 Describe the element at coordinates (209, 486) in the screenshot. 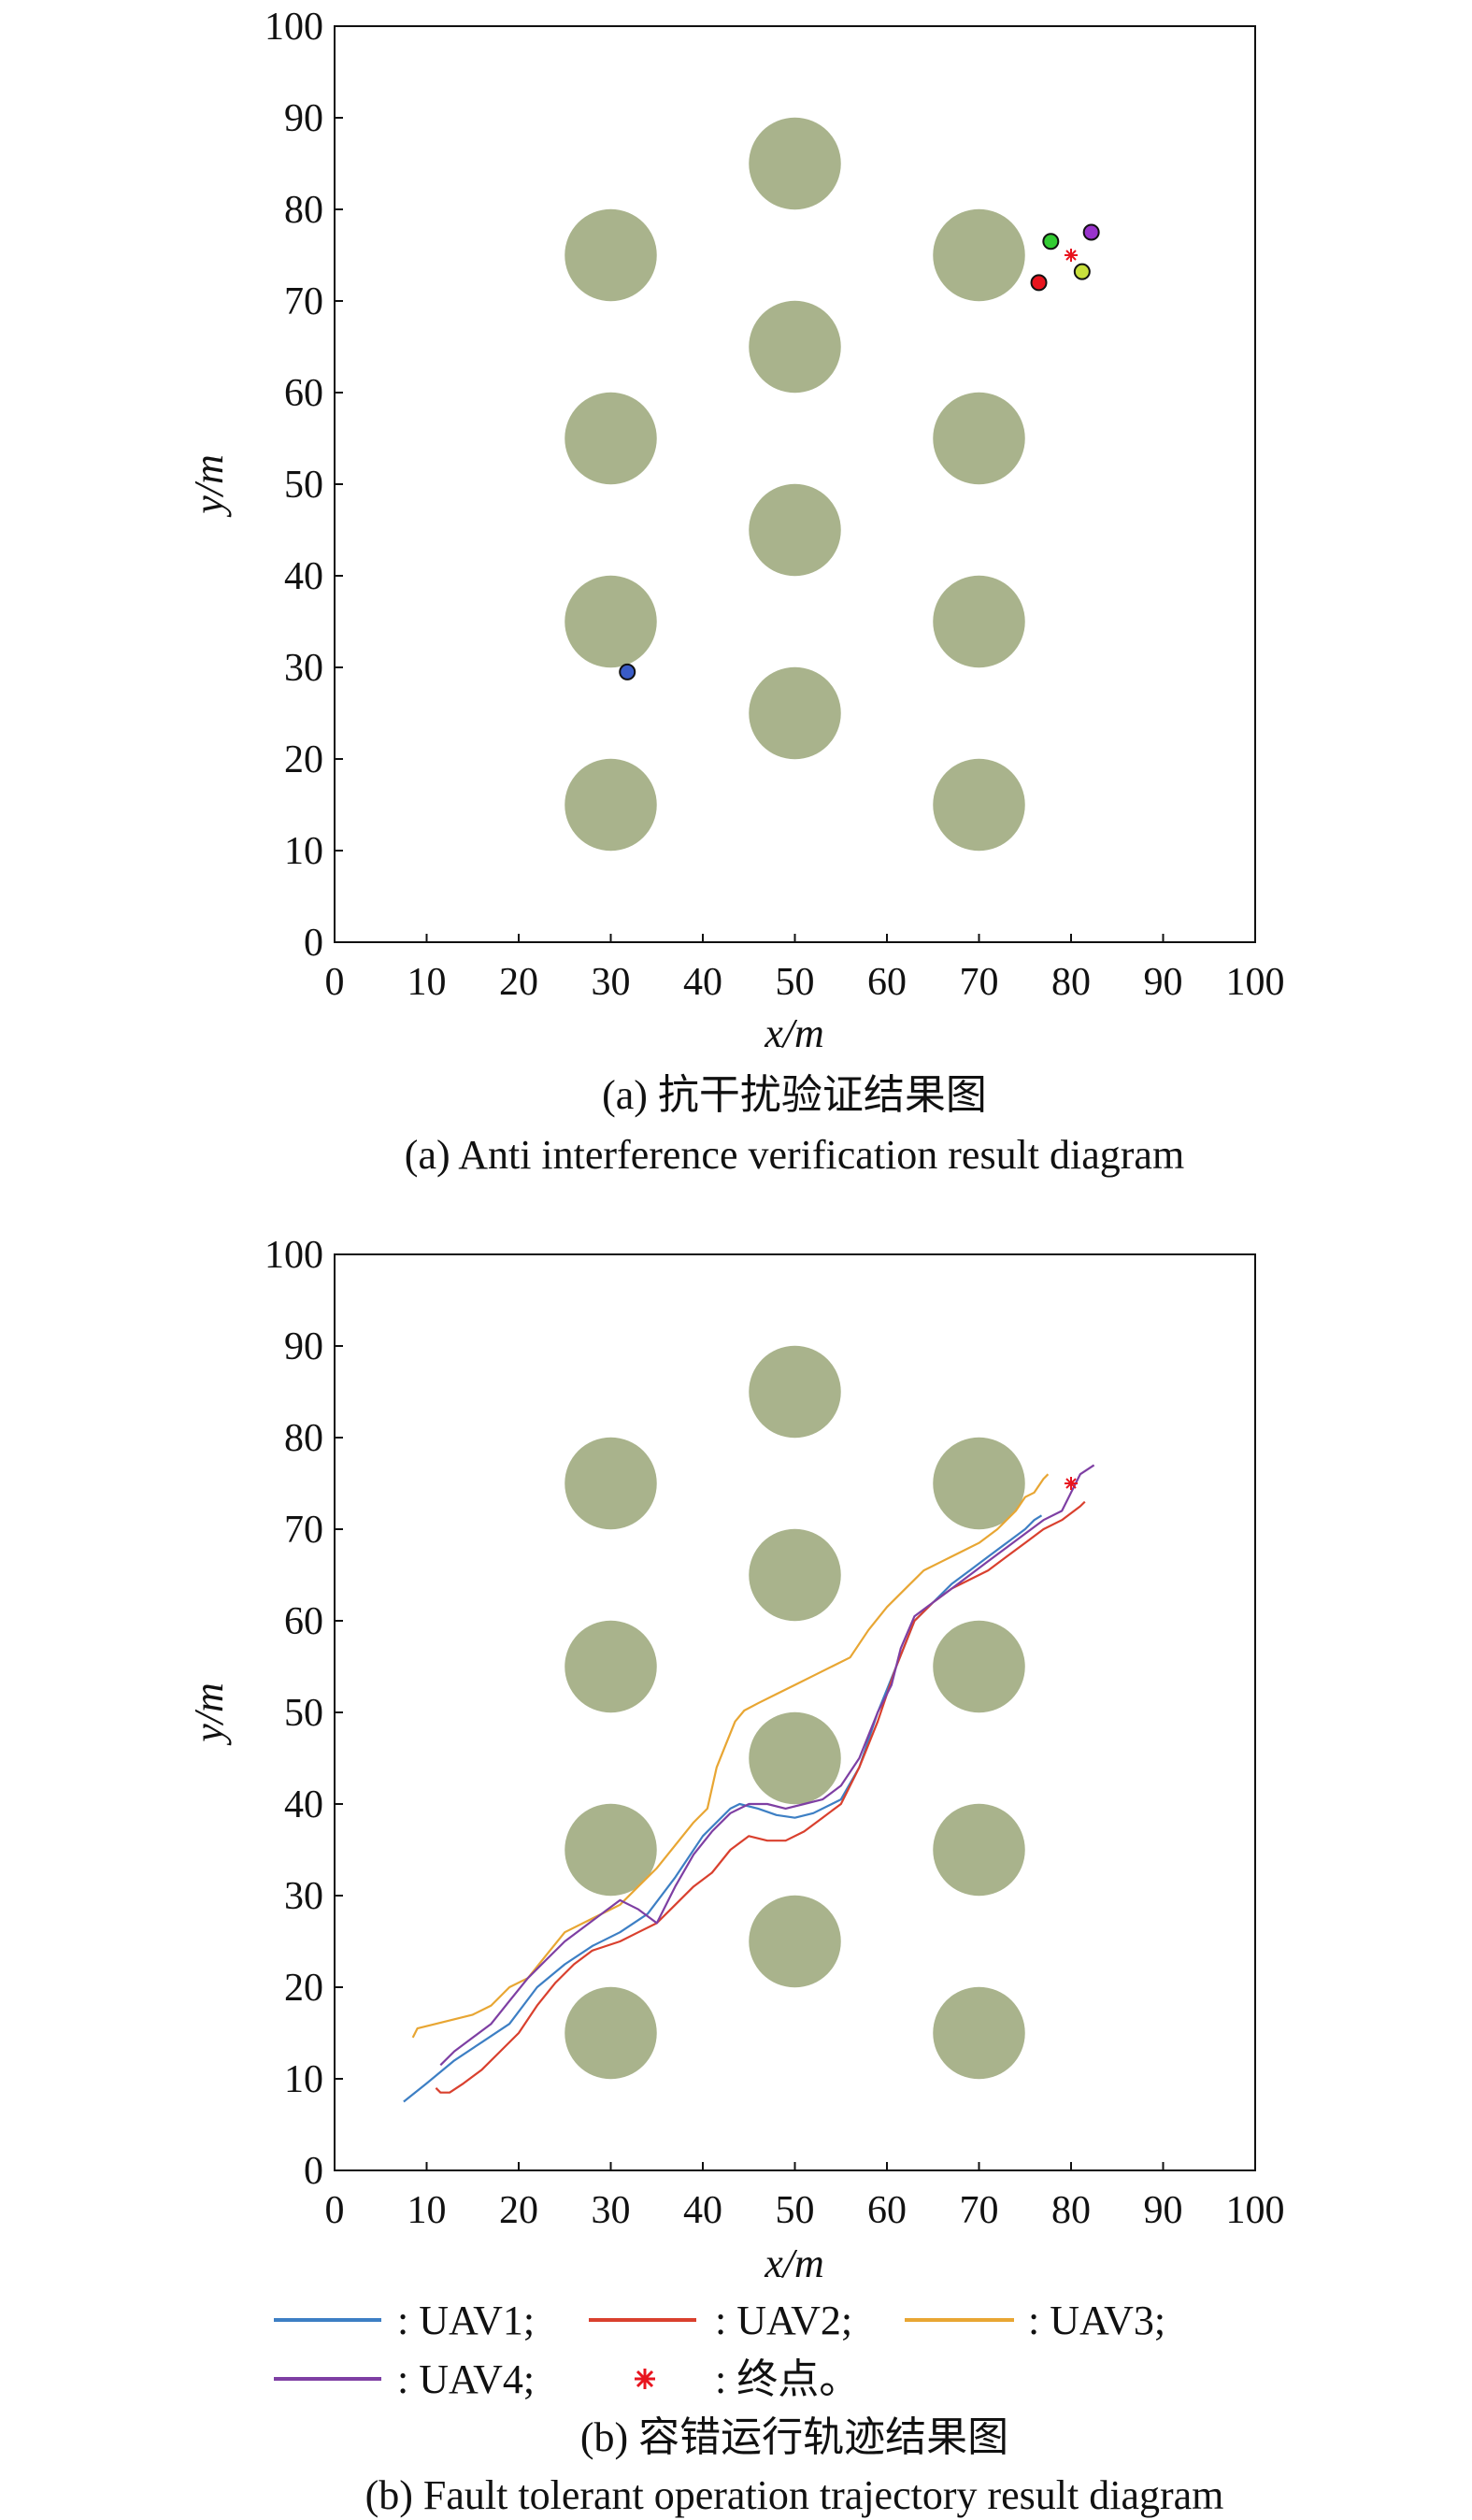

I see `panel-a-y-axis-label: y/m` at that location.